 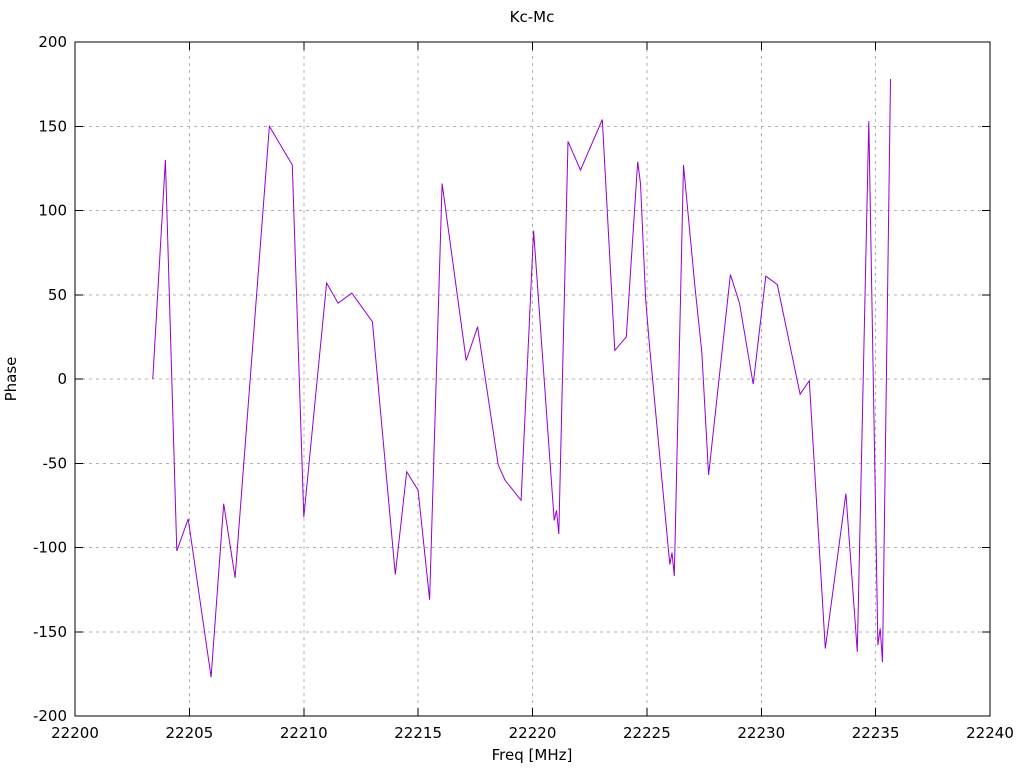 I want to click on y-axis-label: Phase, so click(x=11, y=379).